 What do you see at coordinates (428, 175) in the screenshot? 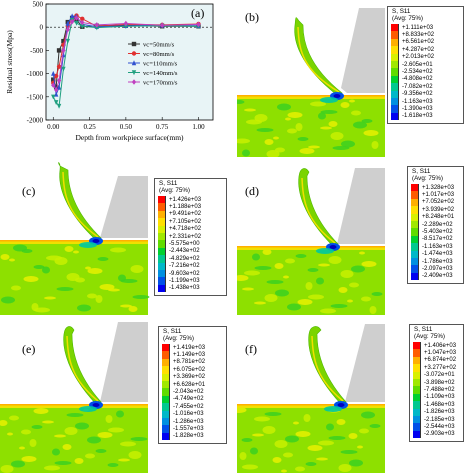
I see `legend-title: S, S11 (Avg: 75%)` at bounding box center [428, 175].